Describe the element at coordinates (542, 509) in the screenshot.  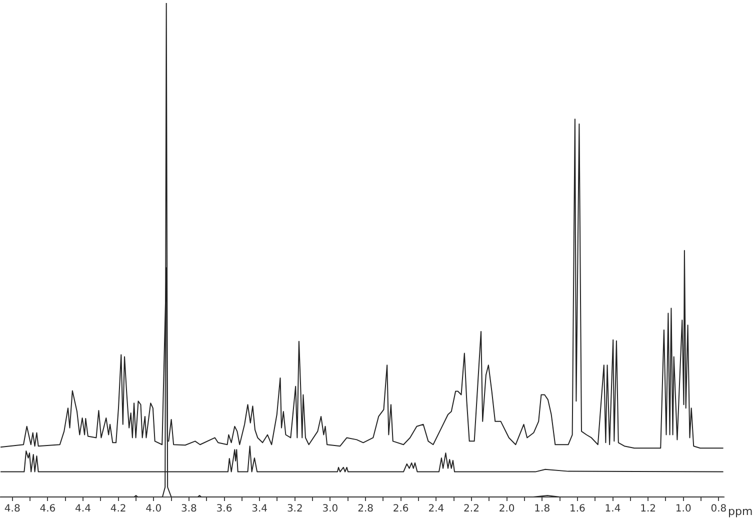
I see `x-tick-label: 1.8` at that location.